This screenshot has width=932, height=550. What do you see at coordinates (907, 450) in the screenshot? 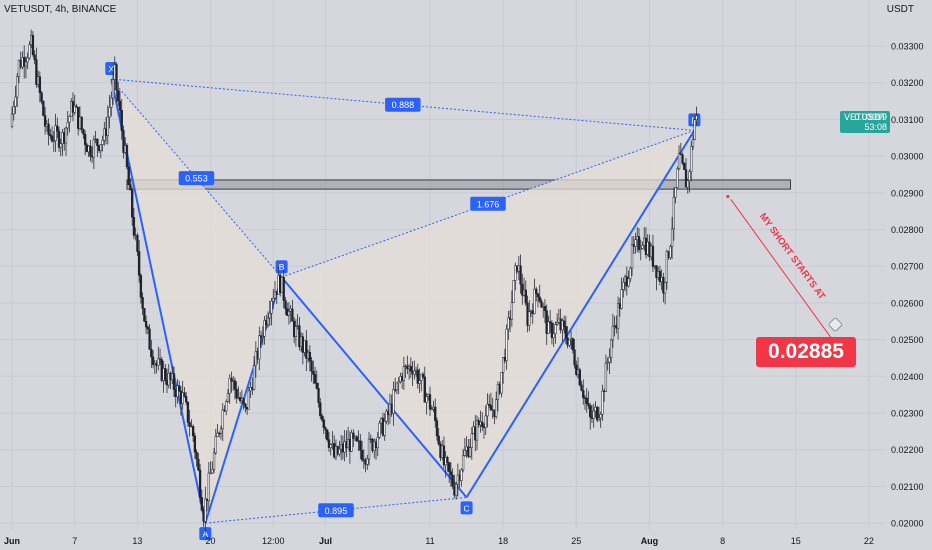
I see `y-tick-label: 0.02200` at bounding box center [907, 450].